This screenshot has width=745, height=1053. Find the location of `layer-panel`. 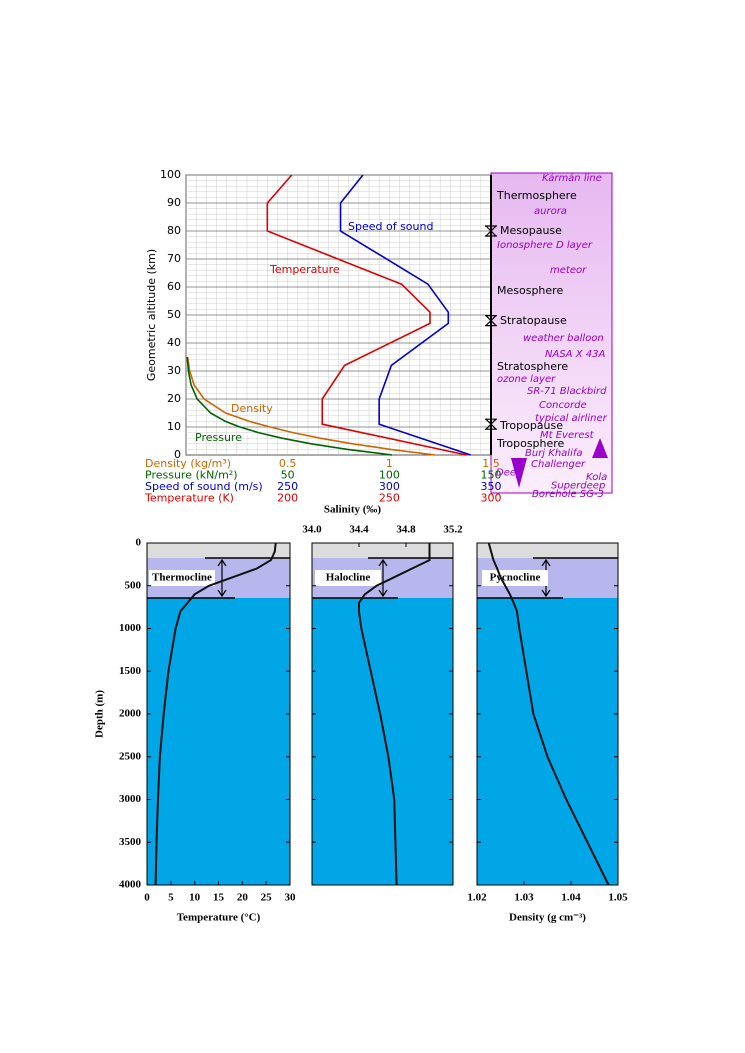

layer-panel is located at coordinates (551, 333).